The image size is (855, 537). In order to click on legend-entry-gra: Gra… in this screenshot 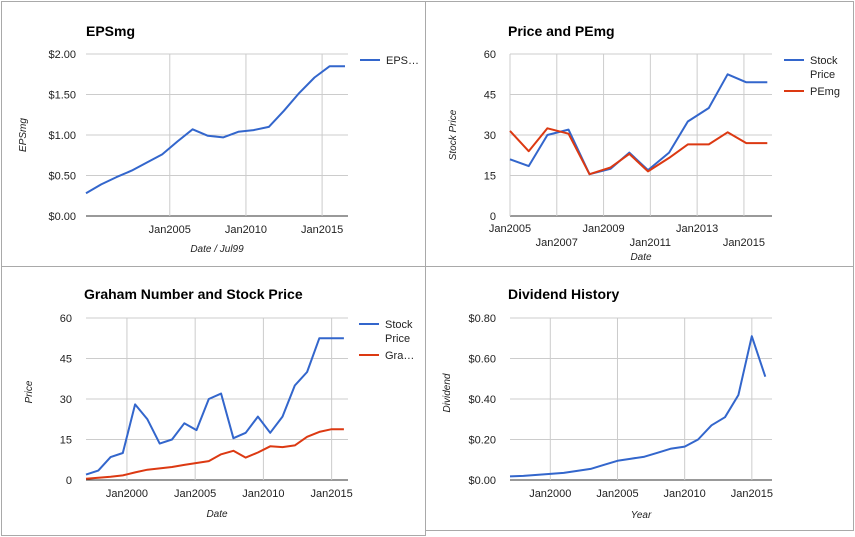, I will do `click(386, 356)`.